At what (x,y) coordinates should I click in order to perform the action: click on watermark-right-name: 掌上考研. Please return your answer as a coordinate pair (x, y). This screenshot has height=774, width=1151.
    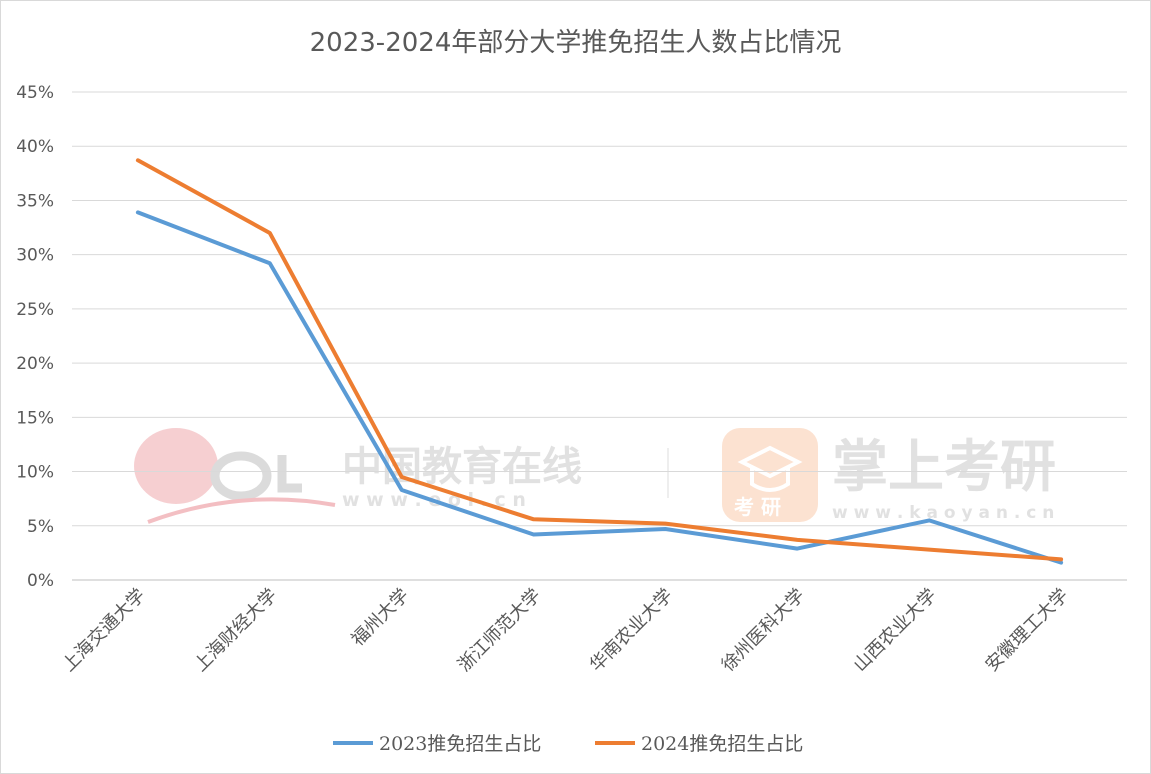
    Looking at the image, I should click on (944, 467).